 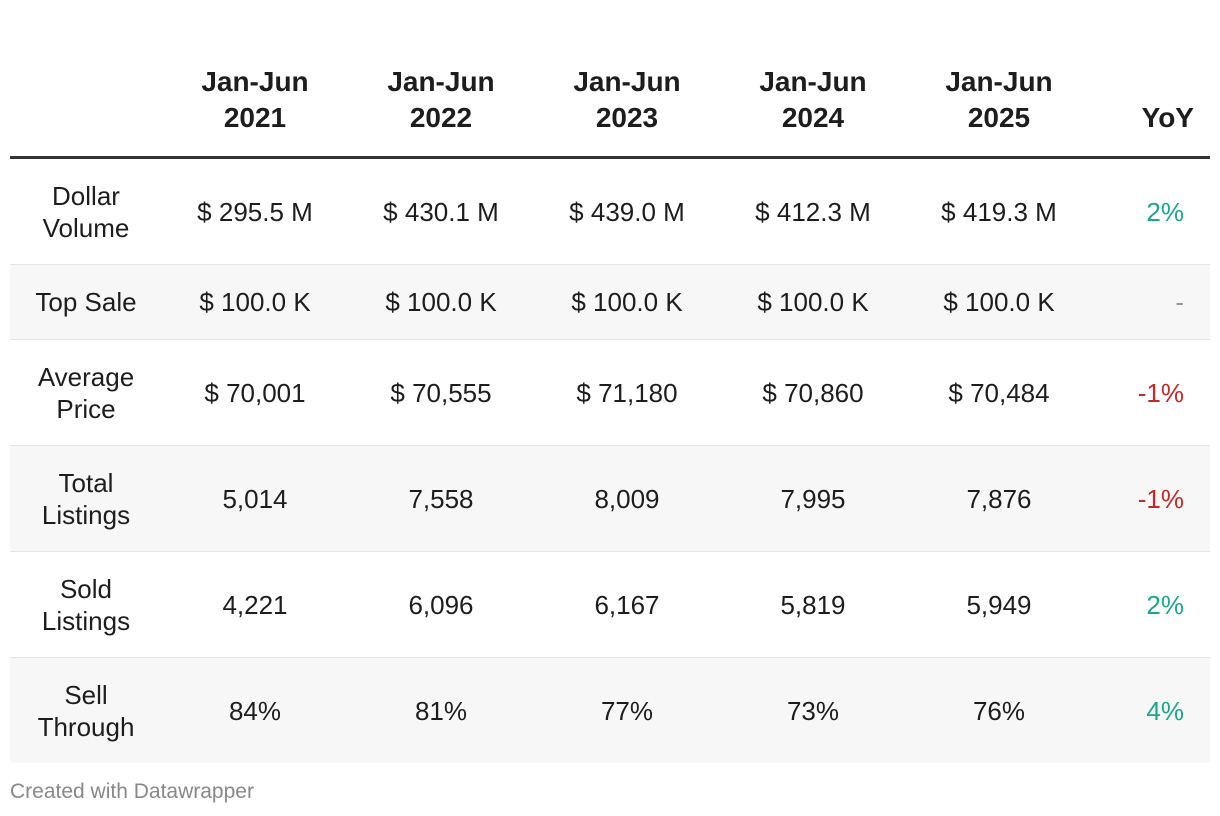 I want to click on table-cell: 8,009, so click(x=627, y=498).